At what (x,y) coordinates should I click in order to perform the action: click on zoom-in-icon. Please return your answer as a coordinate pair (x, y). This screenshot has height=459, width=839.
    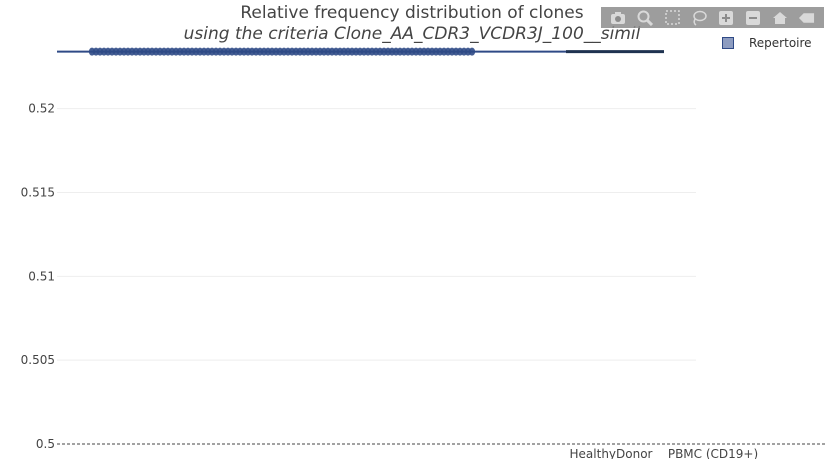
    Looking at the image, I should click on (725, 17).